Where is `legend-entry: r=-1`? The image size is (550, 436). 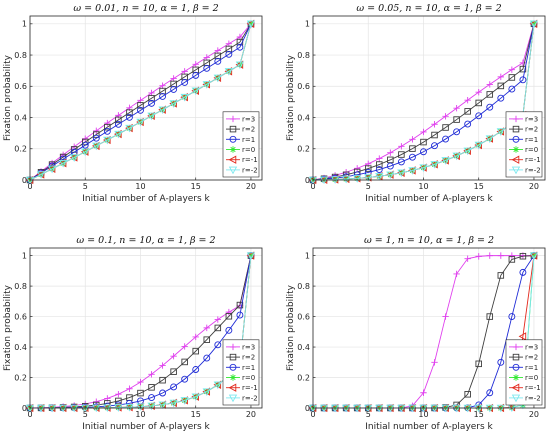
legend-entry: r=-1 is located at coordinates (525, 159).